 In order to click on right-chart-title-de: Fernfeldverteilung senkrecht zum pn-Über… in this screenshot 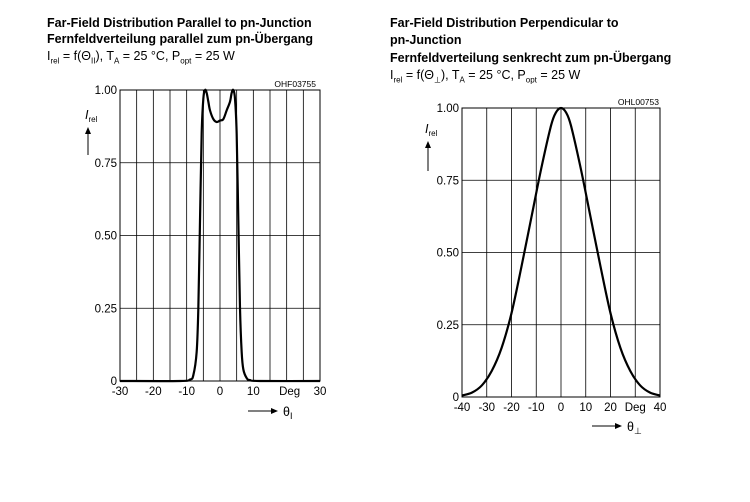, I will do `click(531, 58)`.